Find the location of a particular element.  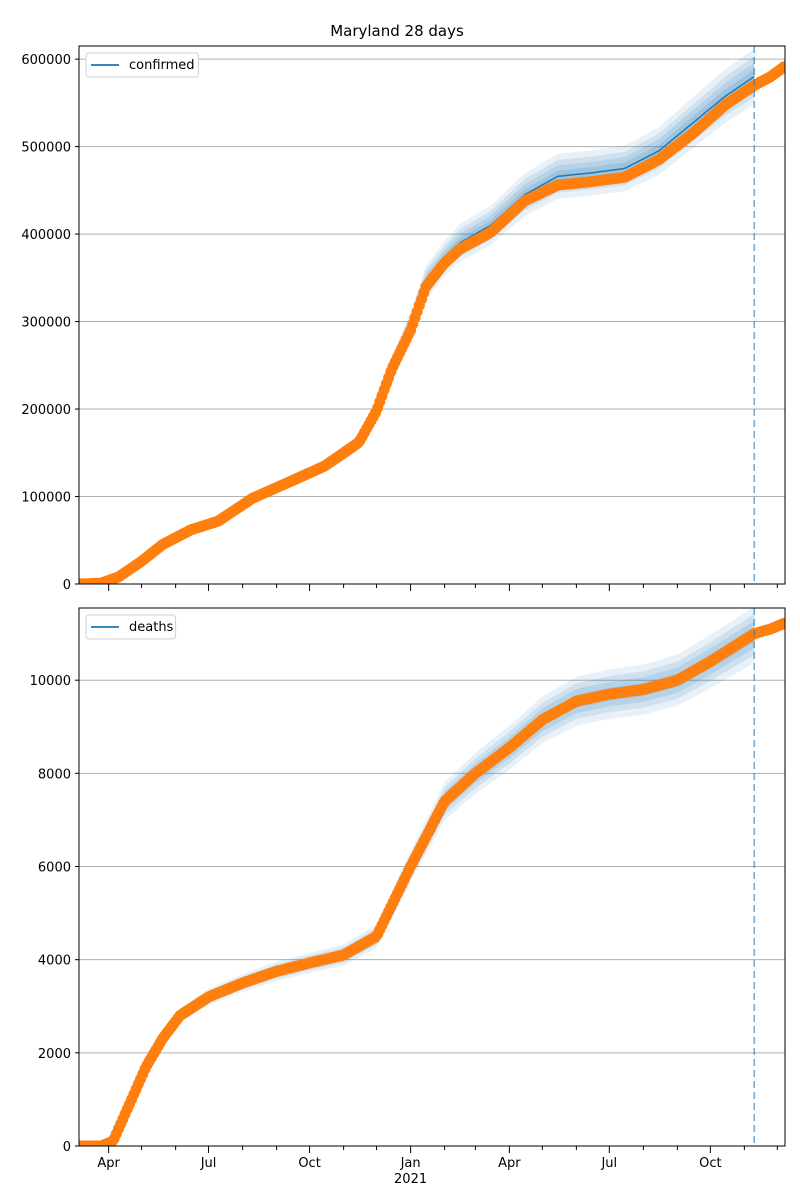

x-year-label: 2021 is located at coordinates (410, 1179).